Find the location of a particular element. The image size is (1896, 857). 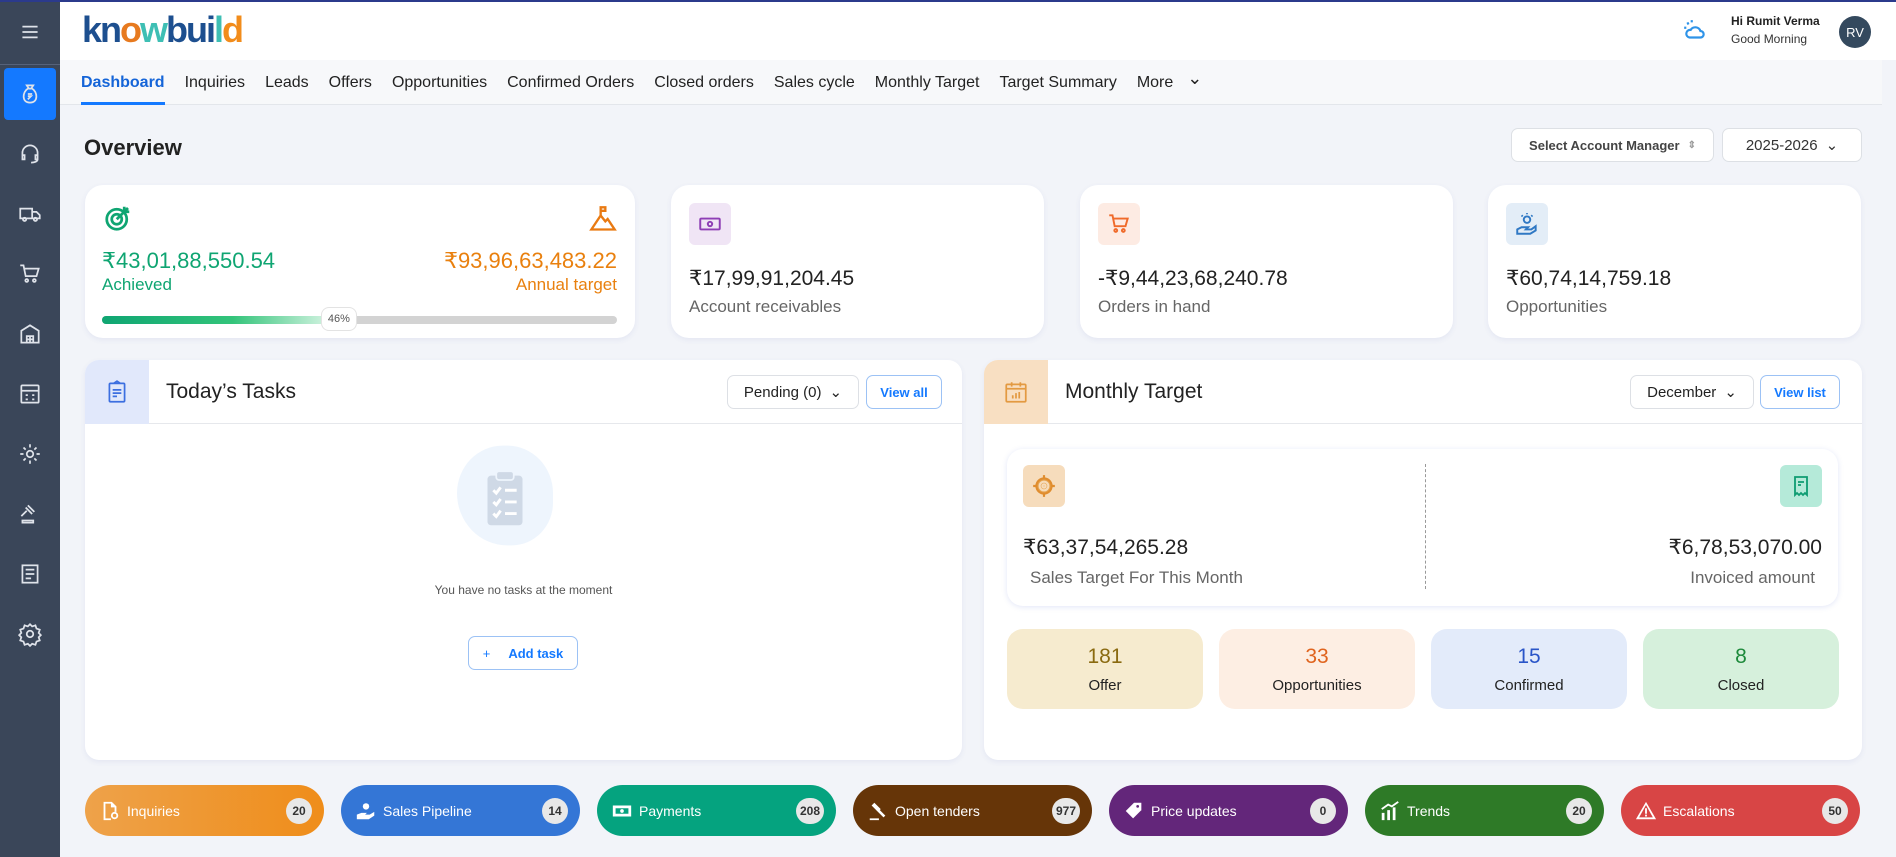

quick-link-payments: Payments 208 is located at coordinates (716, 810).